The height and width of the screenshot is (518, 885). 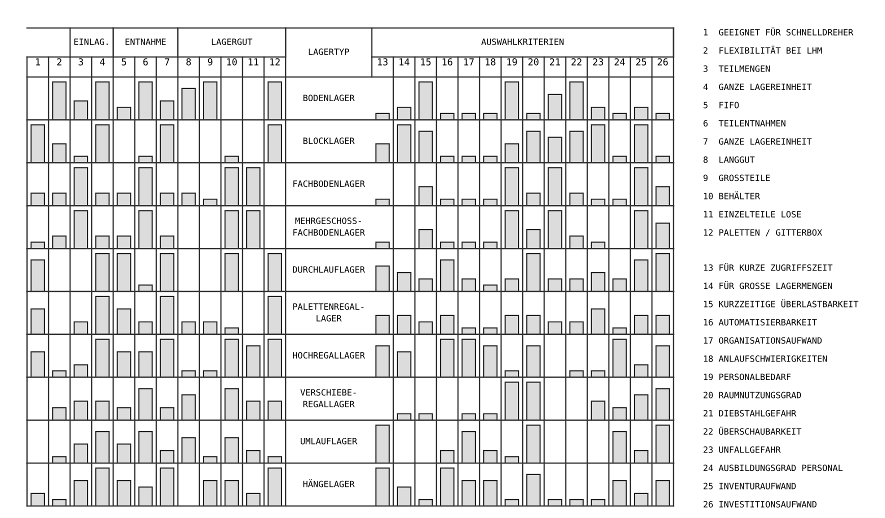 I want to click on text: HOCHREGALLAGER, so click(x=328, y=355).